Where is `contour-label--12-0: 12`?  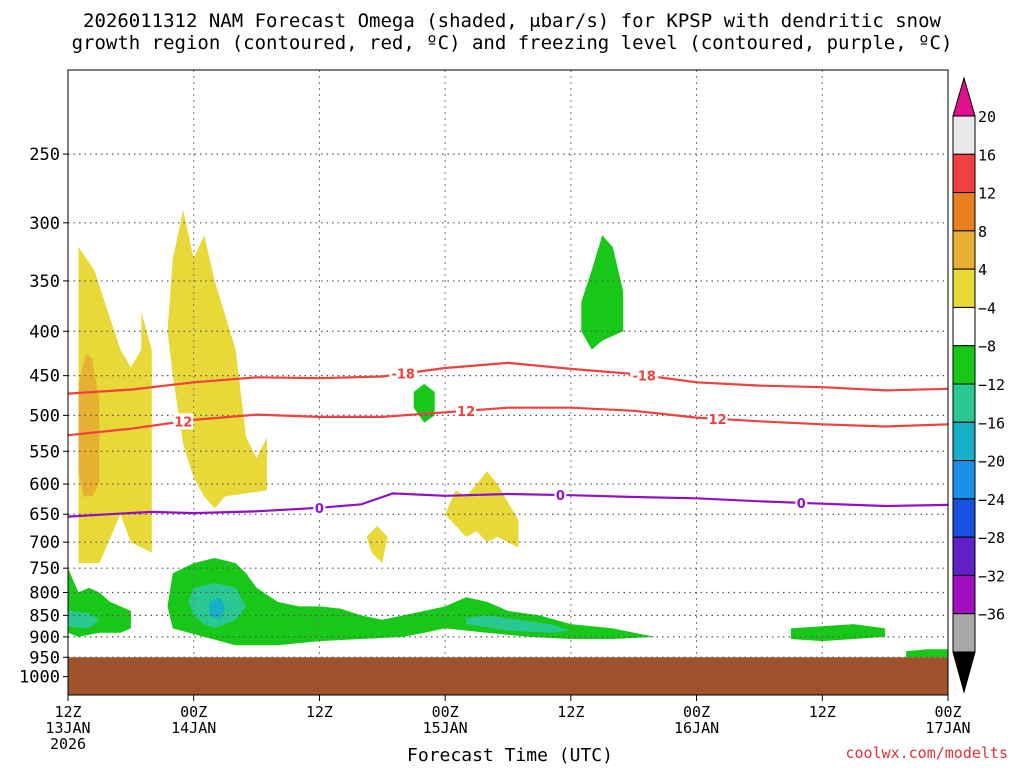
contour-label--12-0: 12 is located at coordinates (183, 422).